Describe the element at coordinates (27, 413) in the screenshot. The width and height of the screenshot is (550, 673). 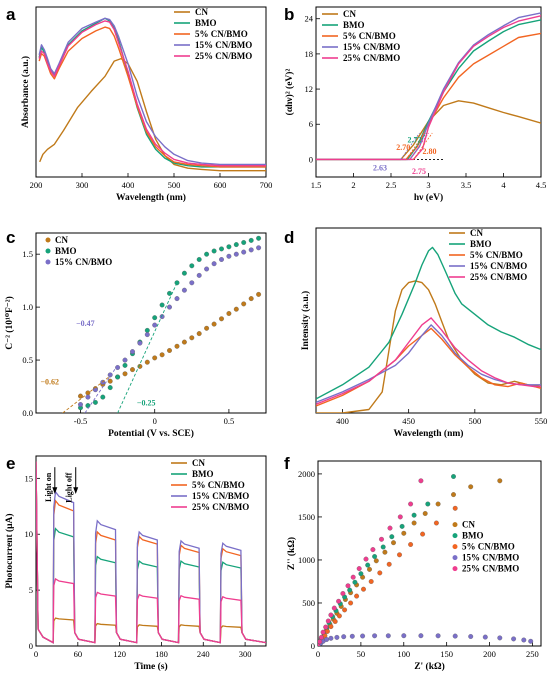
I see `y-tick-label: 0.0` at that location.